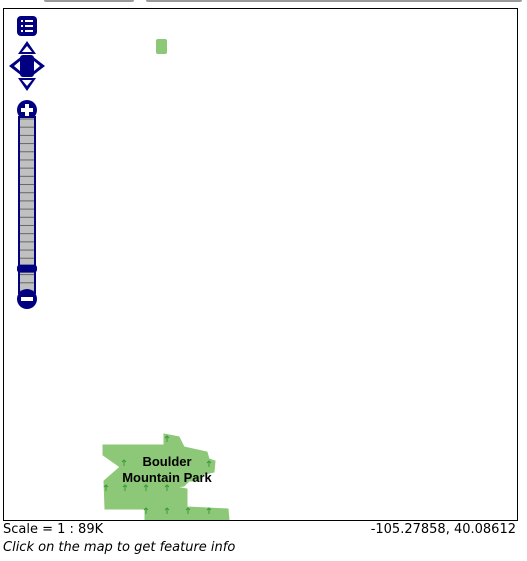 Image resolution: width=527 pixels, height=561 pixels. What do you see at coordinates (334, 1) in the screenshot?
I see `tab-strip-right` at bounding box center [334, 1].